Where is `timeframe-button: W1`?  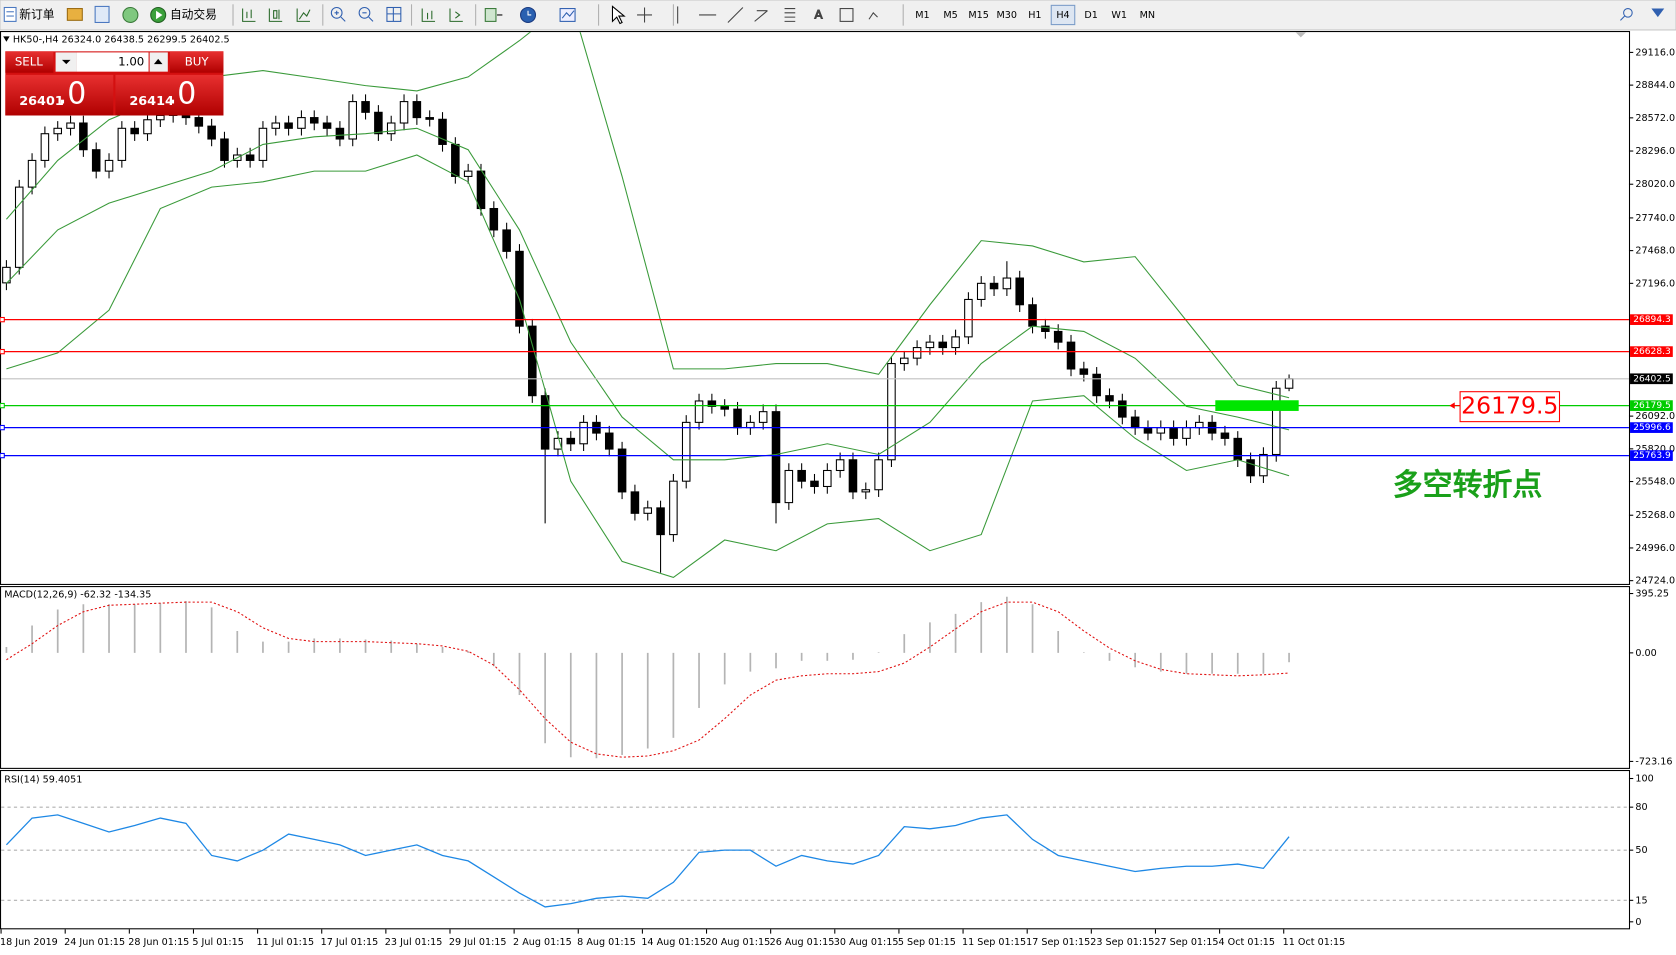
timeframe-button: W1 is located at coordinates (1119, 15).